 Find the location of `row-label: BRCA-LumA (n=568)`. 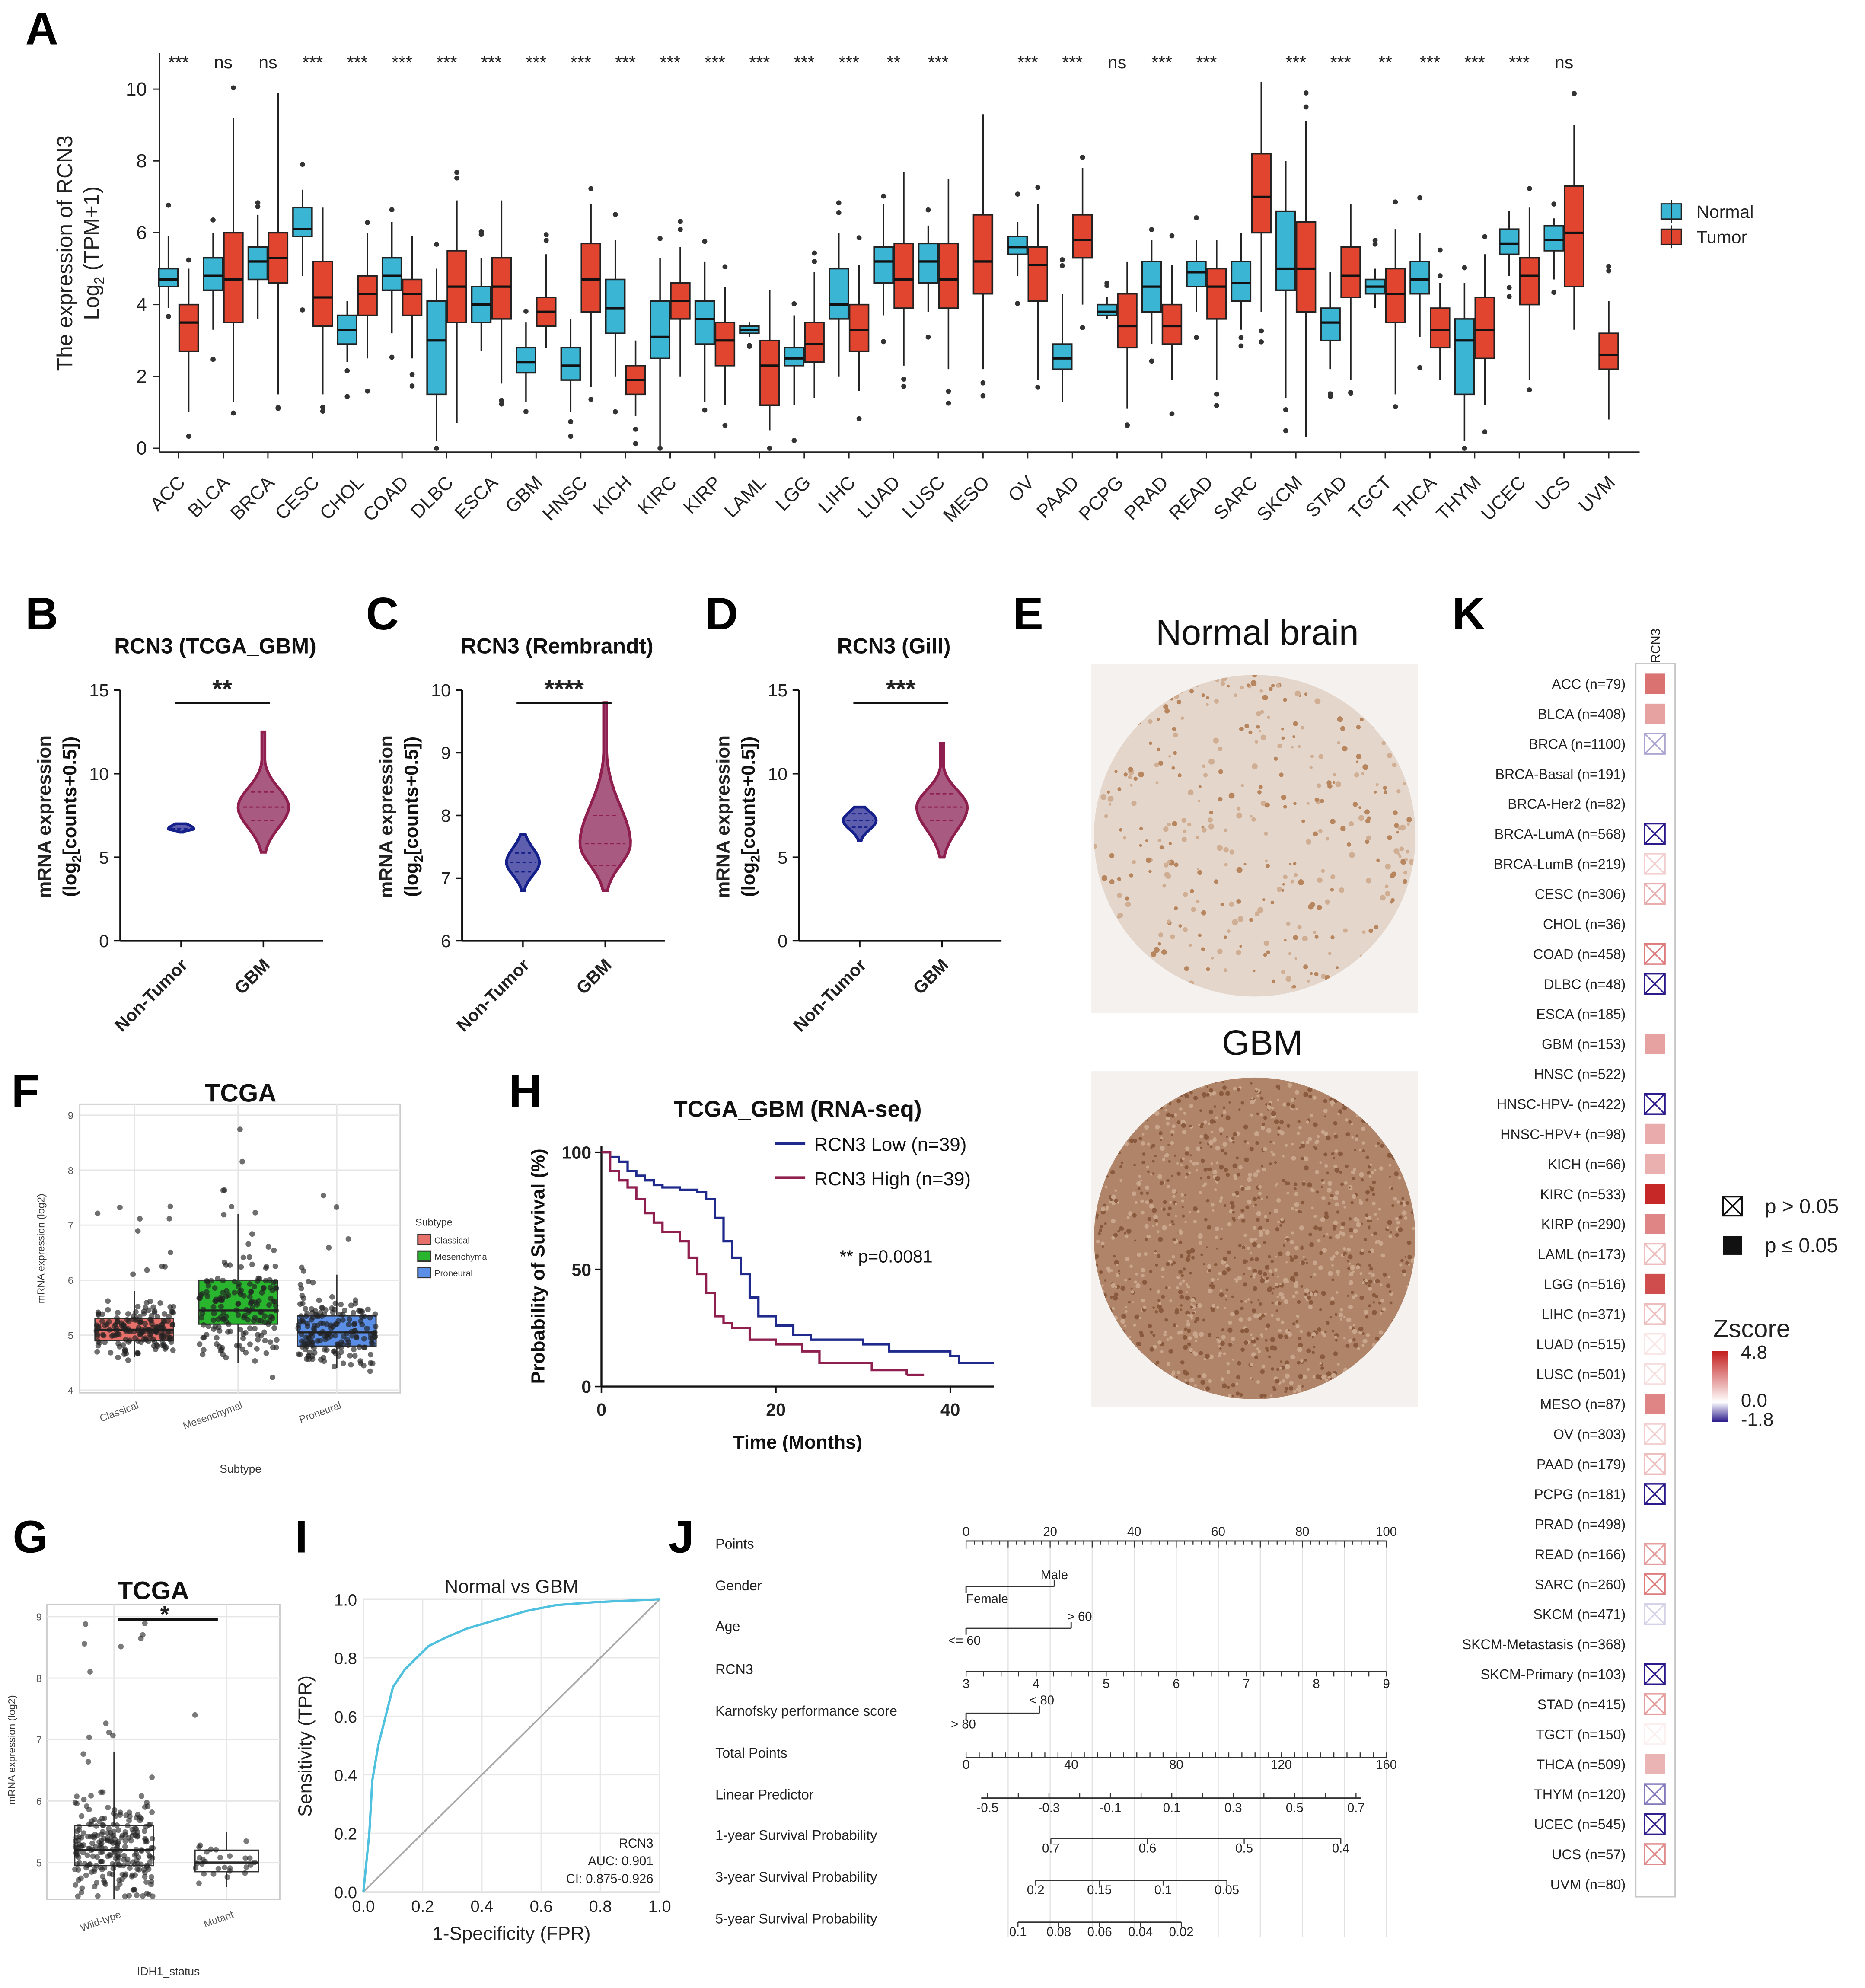

row-label: BRCA-LumA (n=568) is located at coordinates (1560, 834).